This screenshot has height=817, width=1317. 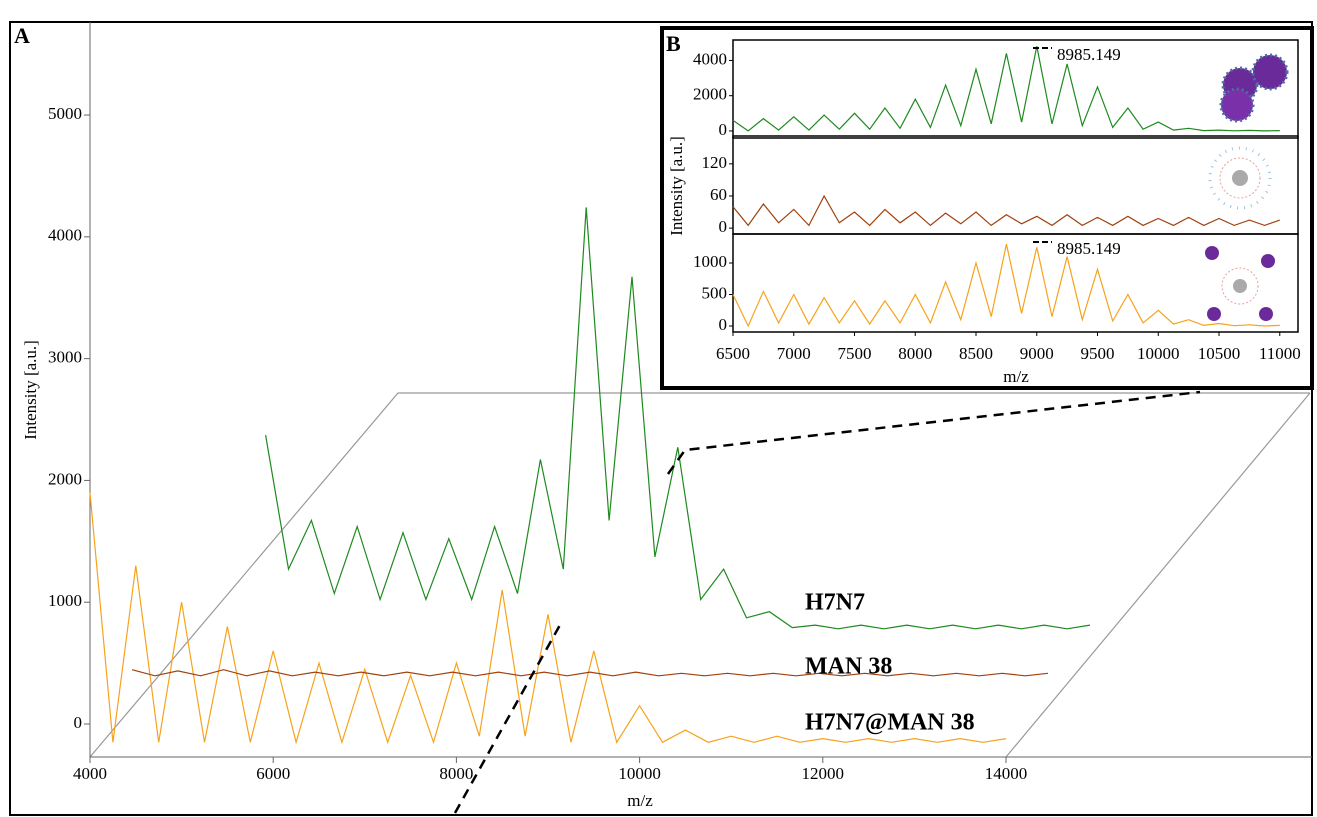 What do you see at coordinates (1037, 353) in the screenshot?
I see `x-tick-label: 9000` at bounding box center [1037, 353].